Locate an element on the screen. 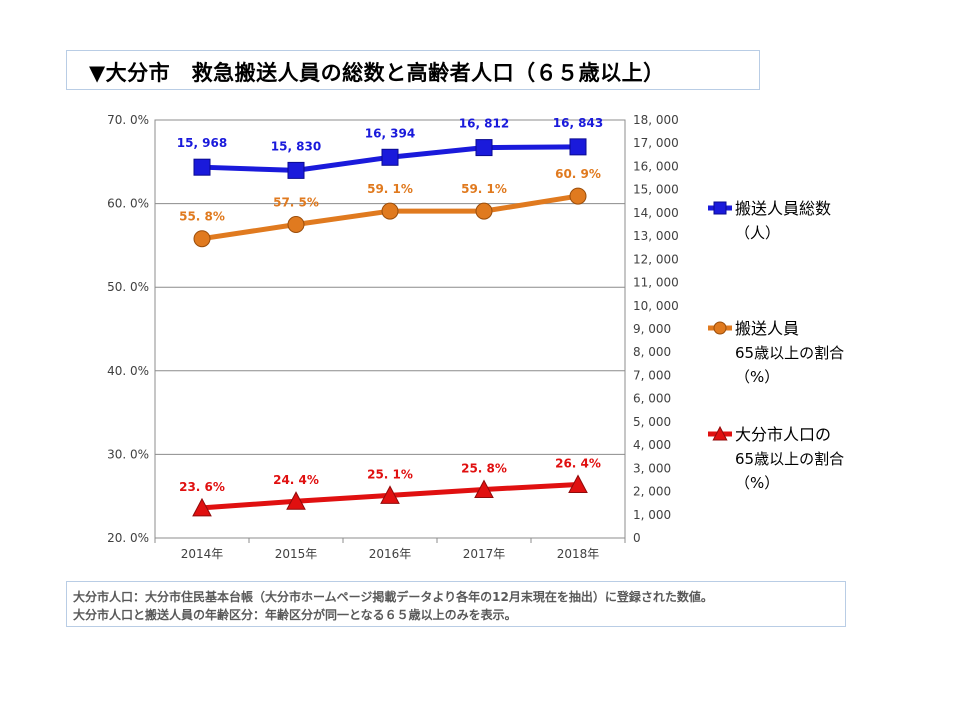 This screenshot has width=960, height=720. legend-entry-3: 大分市人口の 65歳以上の割合 （%） is located at coordinates (776, 458).